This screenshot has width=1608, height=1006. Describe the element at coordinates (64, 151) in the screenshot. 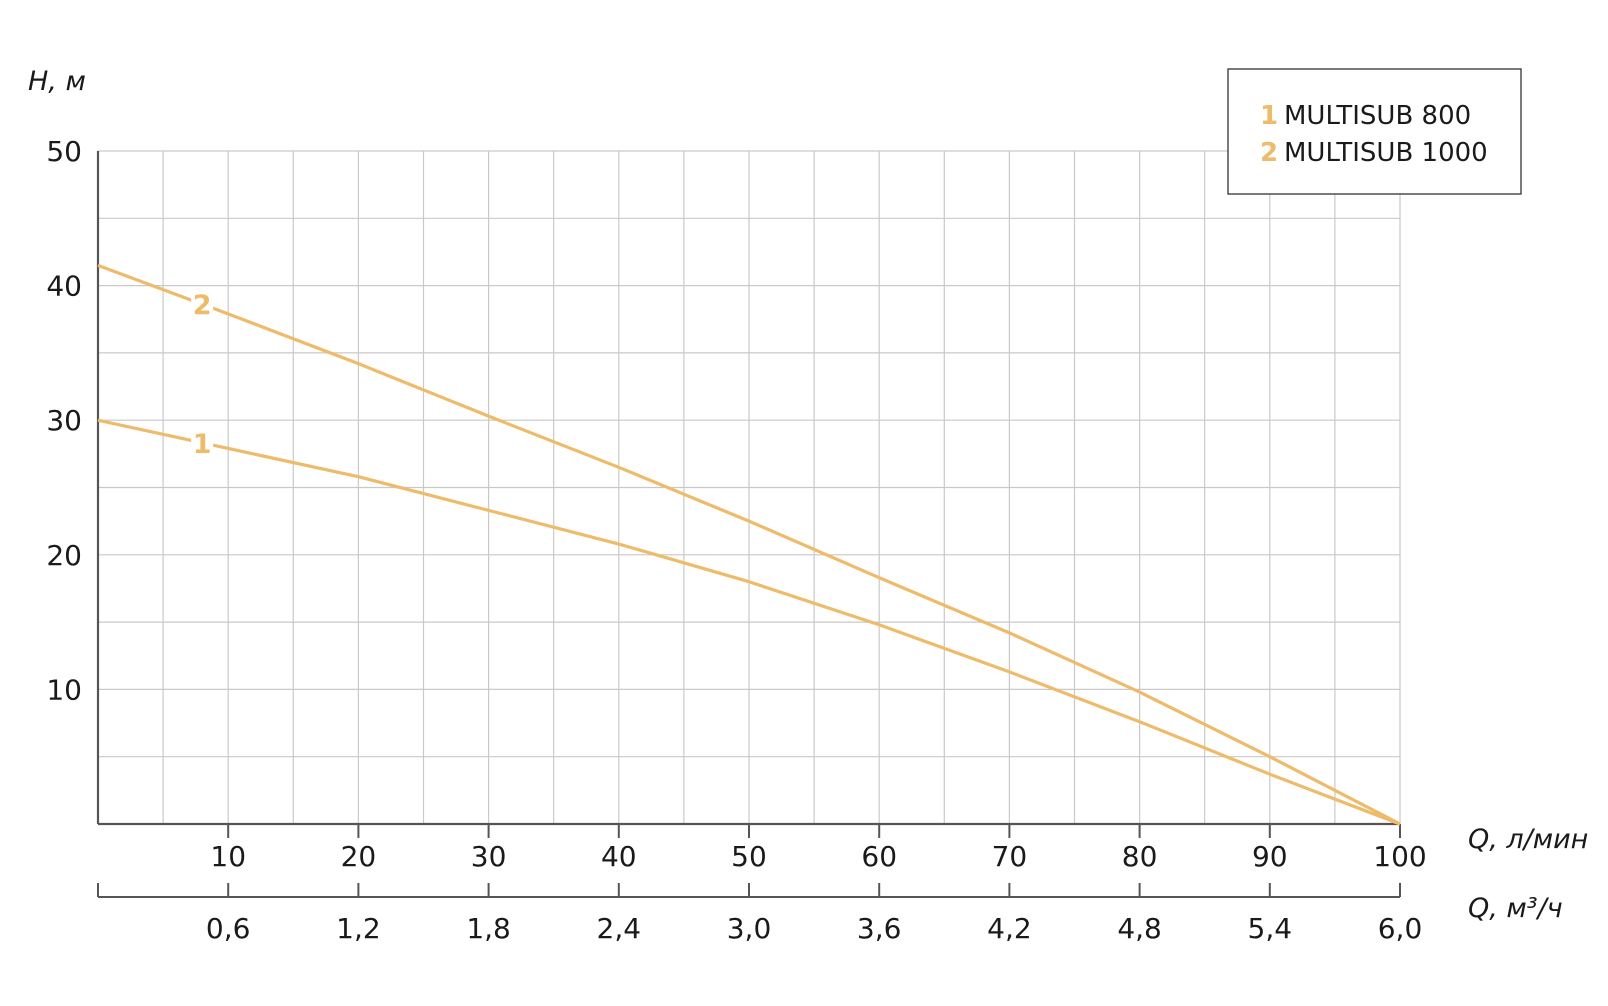

I see `y-tick-label: 50` at that location.